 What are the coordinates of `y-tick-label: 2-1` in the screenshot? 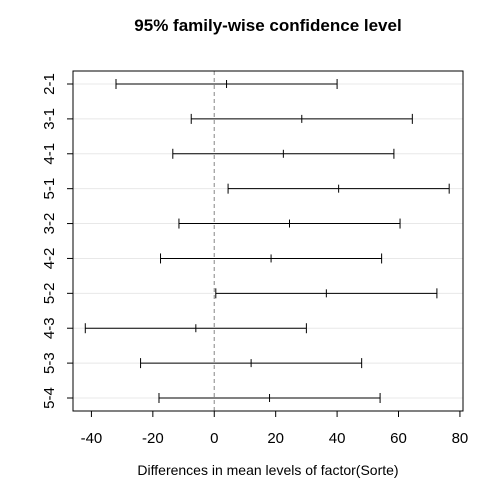 It's located at (49, 84).